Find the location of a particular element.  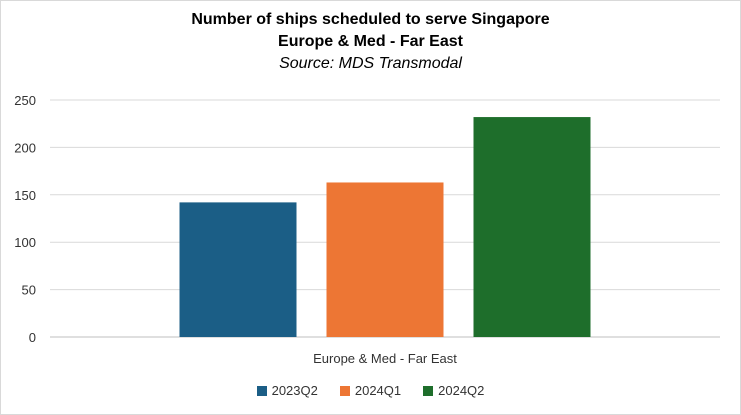

legend-item-2024q1: 2024Q1 is located at coordinates (370, 390).